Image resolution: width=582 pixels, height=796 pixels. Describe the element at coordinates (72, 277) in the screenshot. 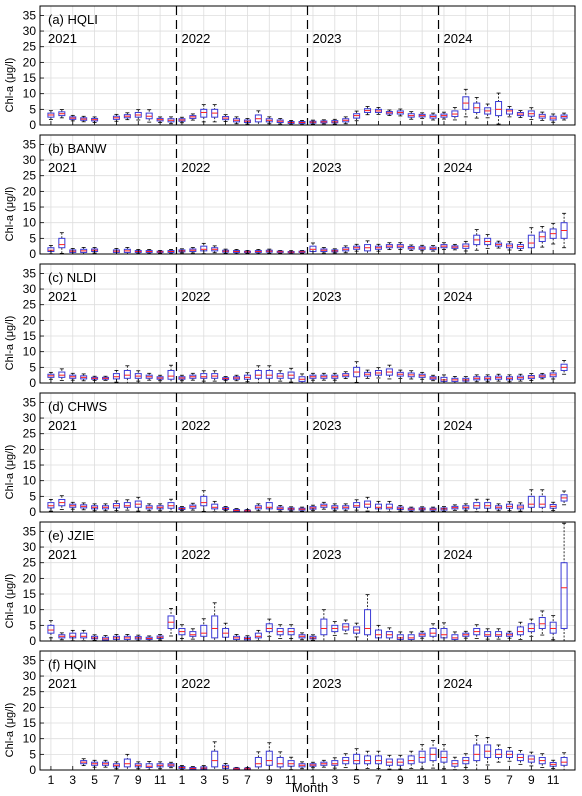

I see `panel-title: (c) NLDI` at that location.